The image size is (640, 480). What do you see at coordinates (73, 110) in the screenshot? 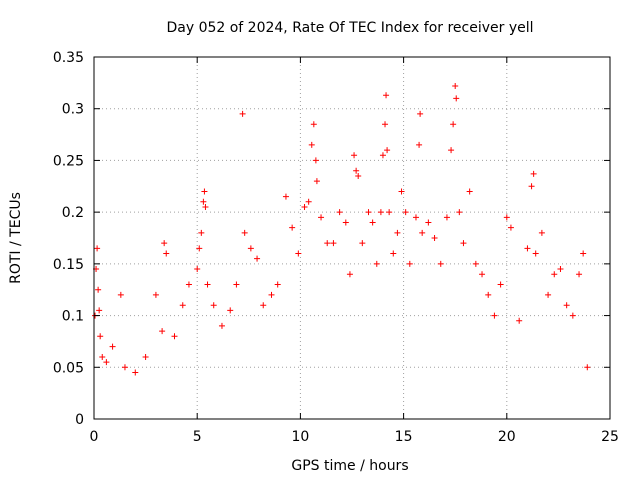
I see `y-tick-label: 0.3` at bounding box center [73, 110].